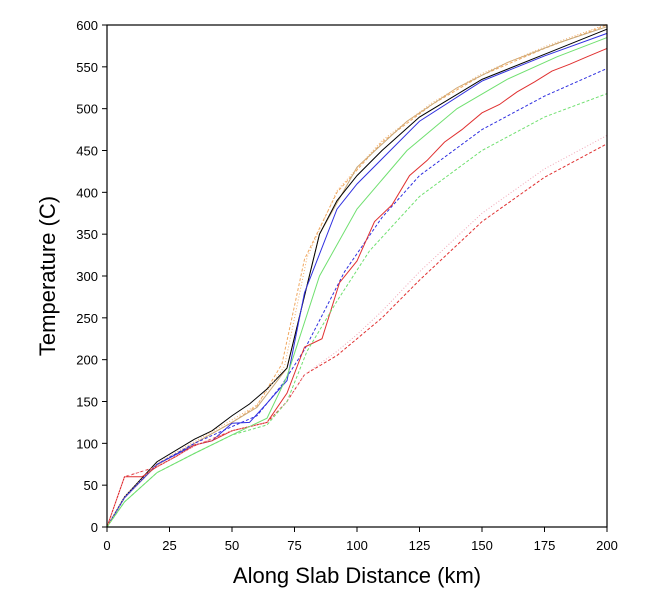  What do you see at coordinates (87, 402) in the screenshot?
I see `y-tick-label: 150` at bounding box center [87, 402].